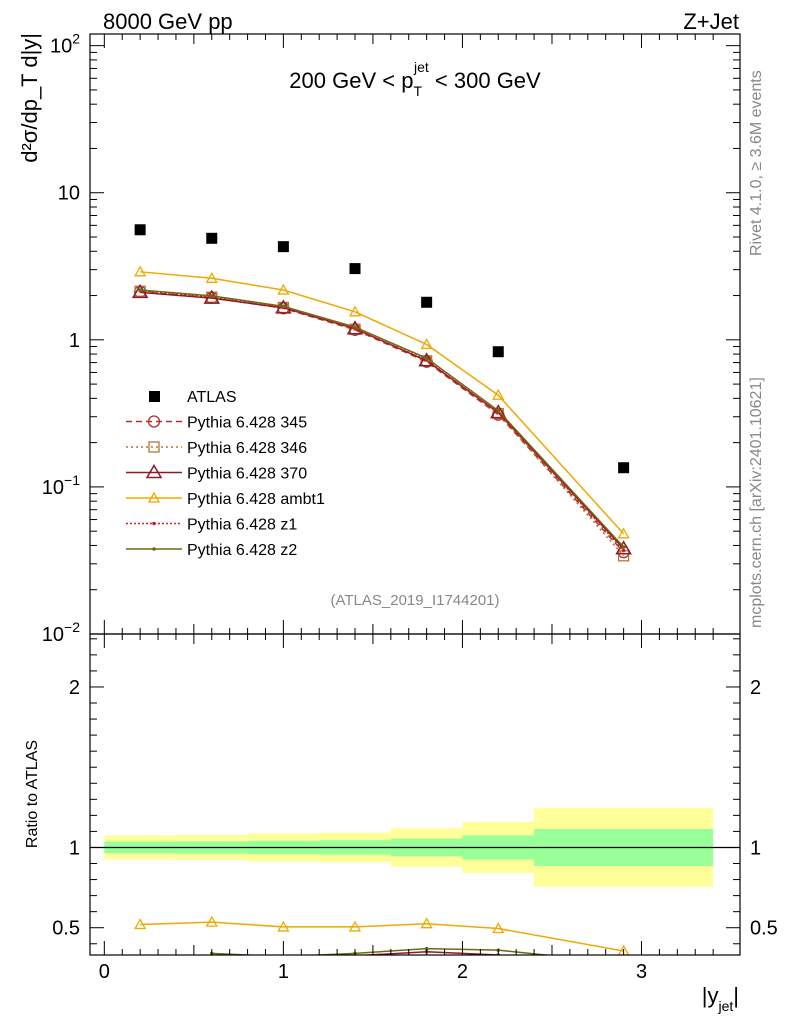 This screenshot has height=1024, width=786. What do you see at coordinates (736, 995) in the screenshot?
I see `x-axis-label-post: |` at bounding box center [736, 995].